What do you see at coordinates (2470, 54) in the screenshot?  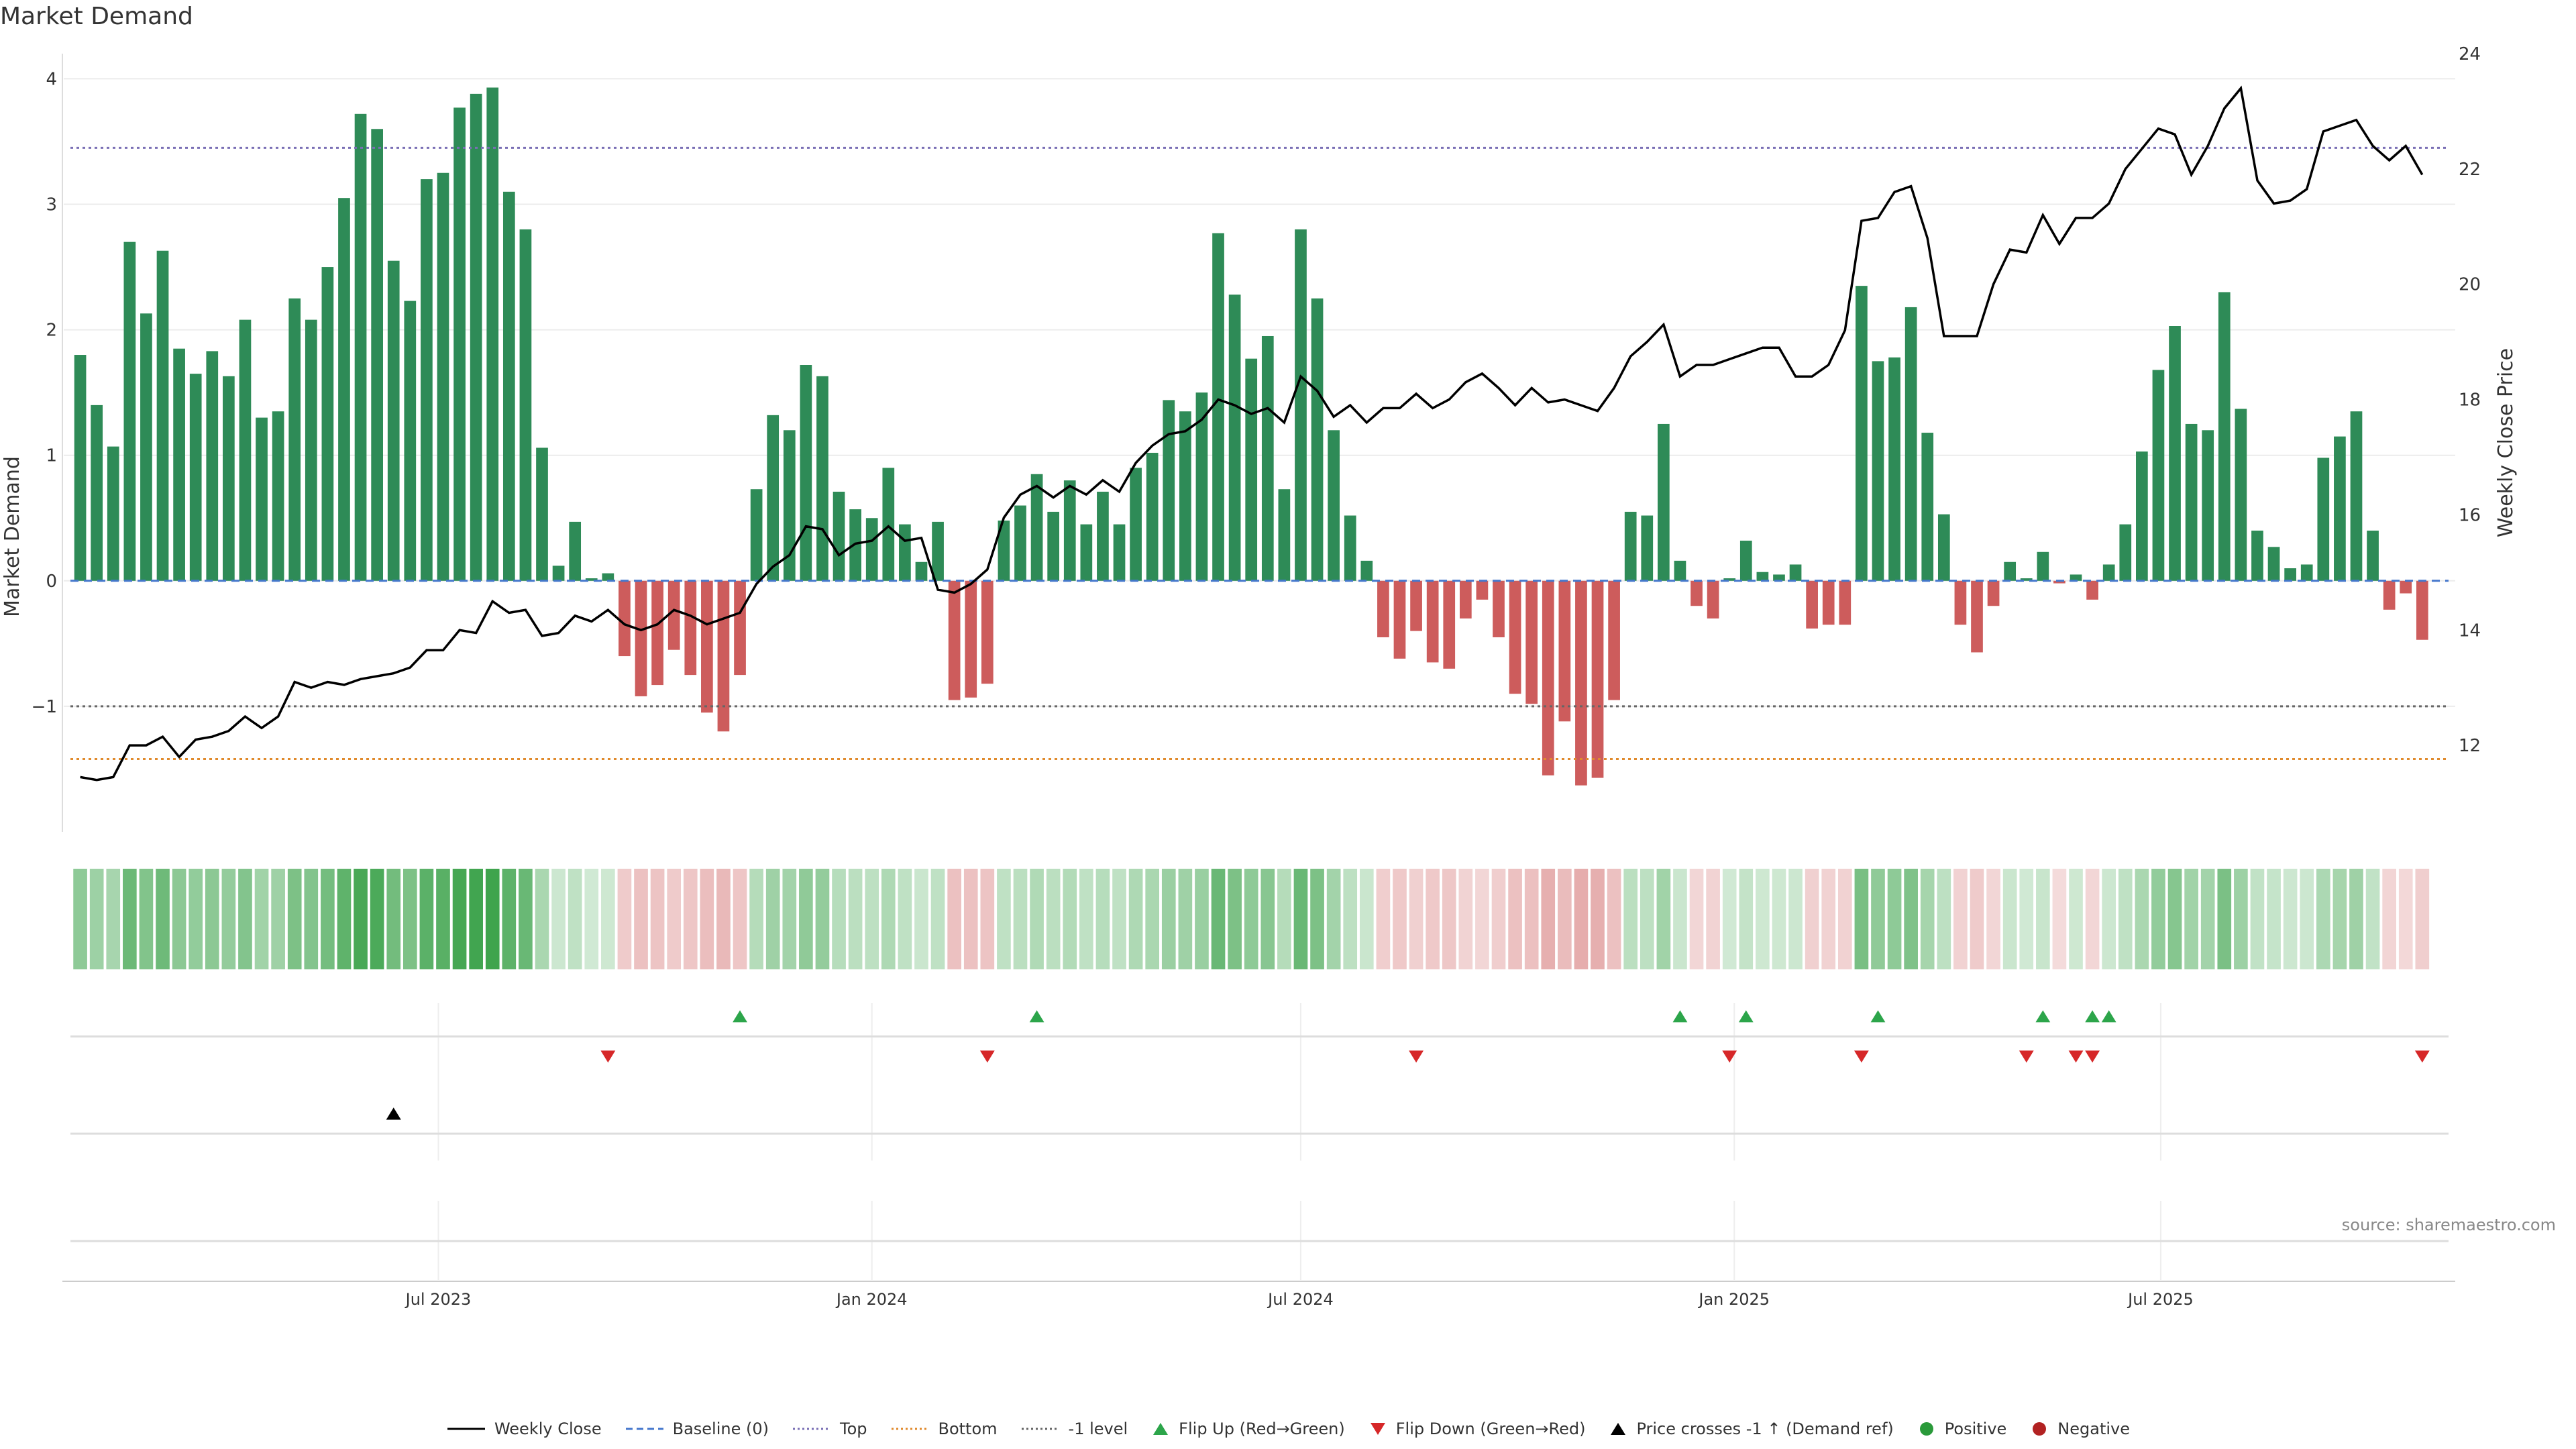 I see `y2-tick-label: 24` at bounding box center [2470, 54].